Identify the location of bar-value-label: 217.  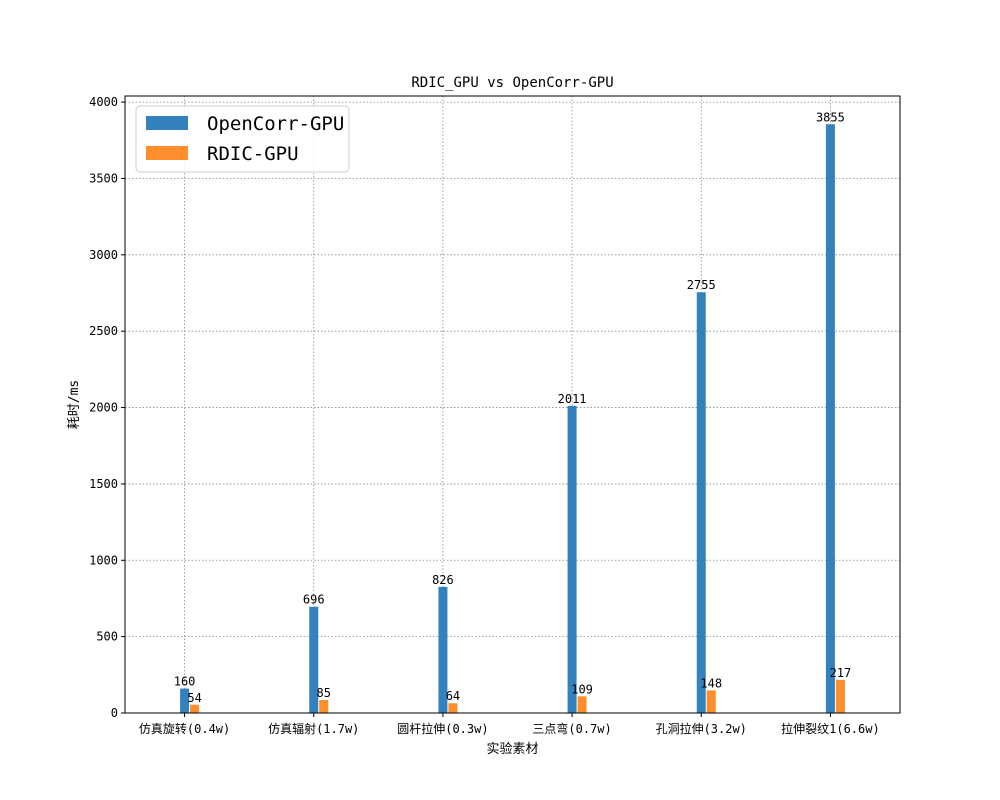
(841, 673).